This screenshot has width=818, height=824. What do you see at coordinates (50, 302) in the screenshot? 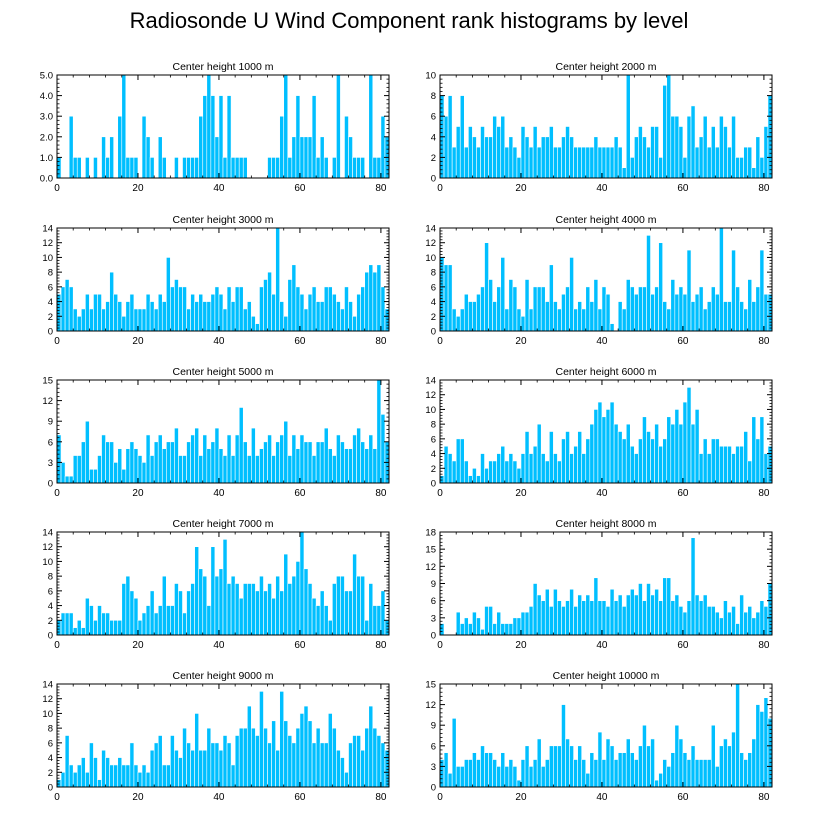
I see `y-tick-label: 4` at bounding box center [50, 302].